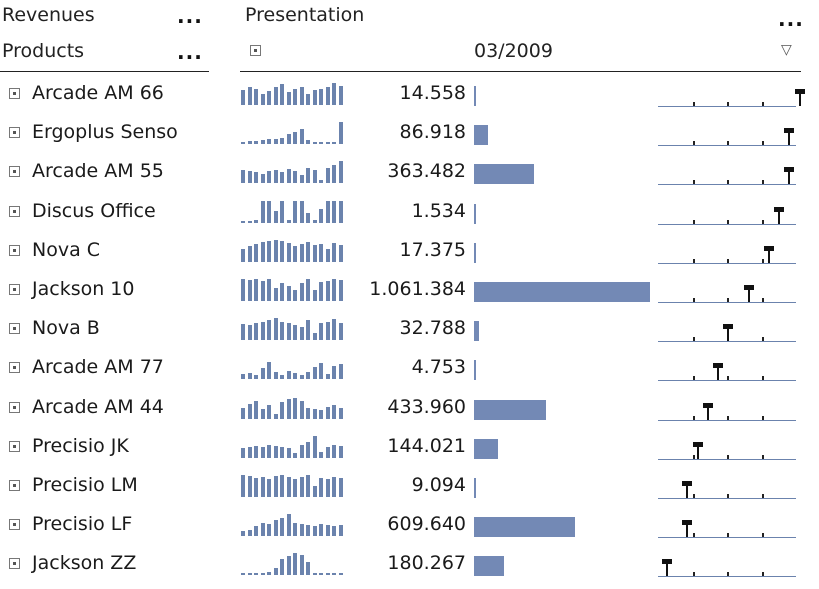  Describe the element at coordinates (98, 367) in the screenshot. I see `product-label: Arcade AM 77` at that location.